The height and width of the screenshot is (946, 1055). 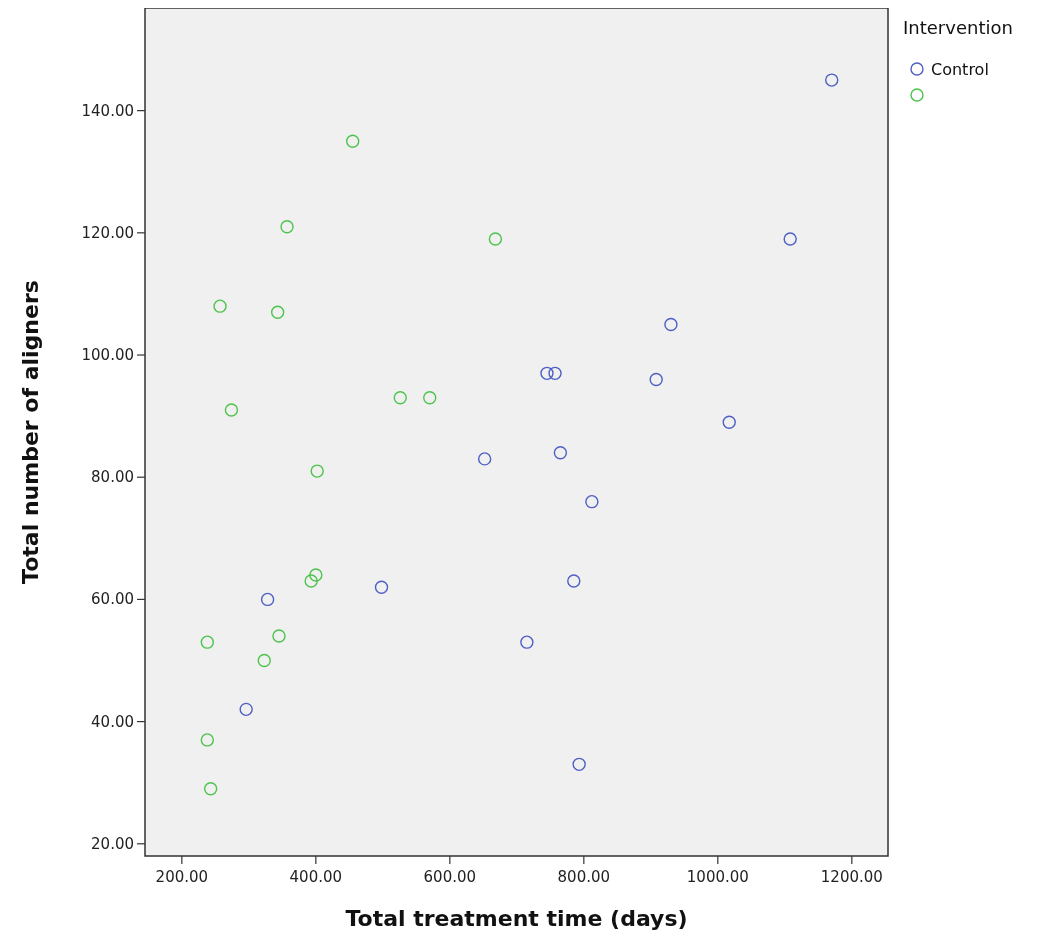 I want to click on x-tick-label: 600.00, so click(x=450, y=877).